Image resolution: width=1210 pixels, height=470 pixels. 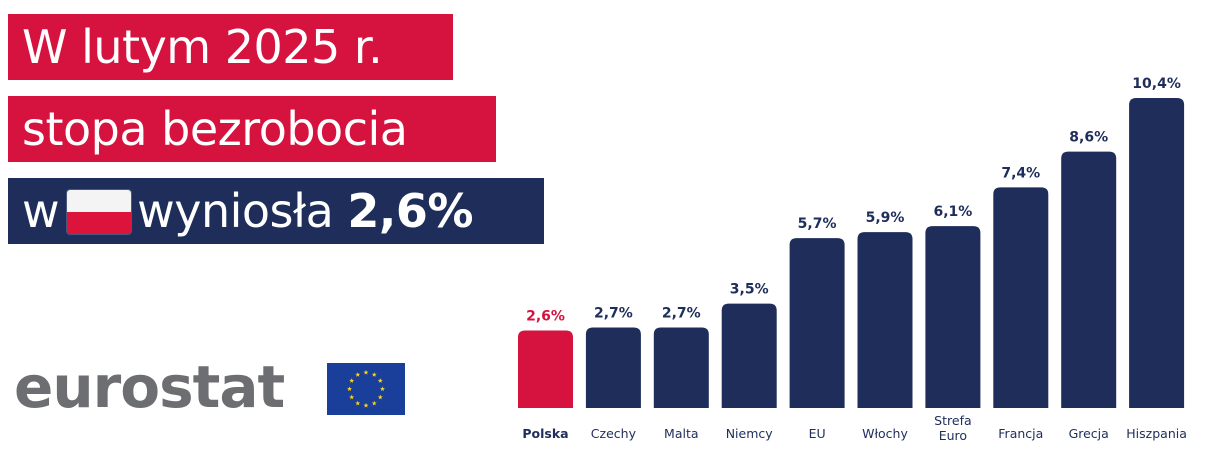 What do you see at coordinates (749, 290) in the screenshot?
I see `data-label: 3,5%` at bounding box center [749, 290].